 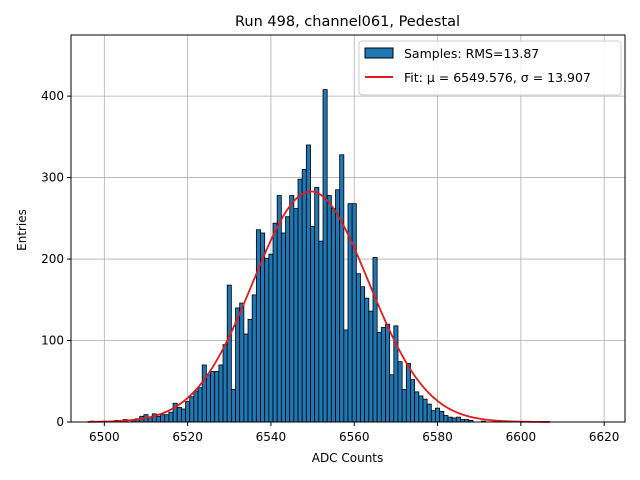 What do you see at coordinates (52, 178) in the screenshot?
I see `y-tick-label: 300` at bounding box center [52, 178].